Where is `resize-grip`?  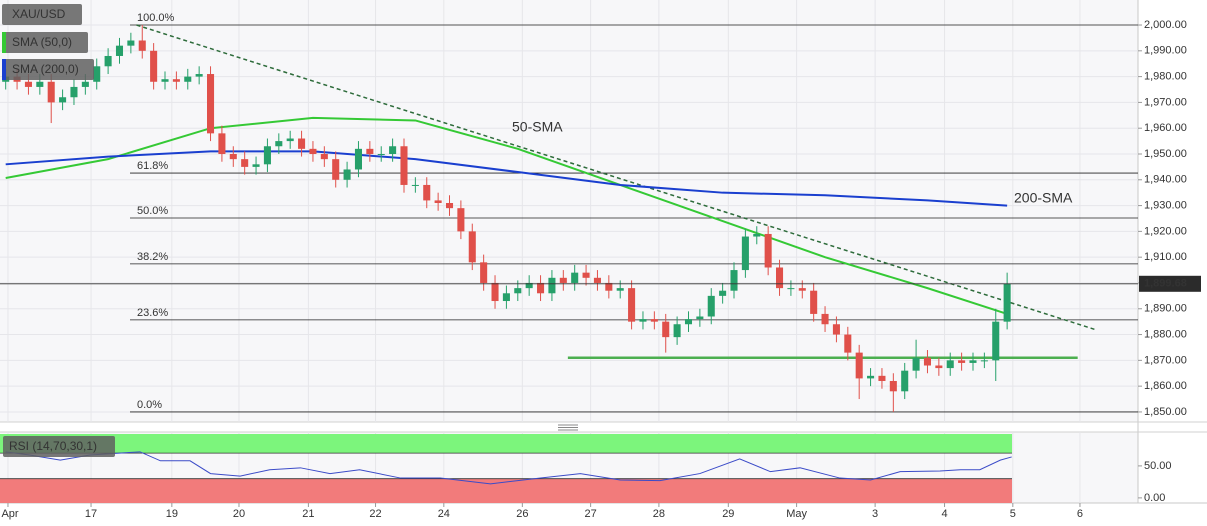 resize-grip is located at coordinates (568, 427).